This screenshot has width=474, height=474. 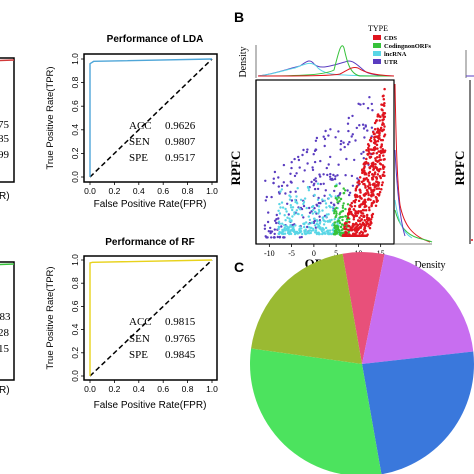 I want to click on roc-left-top-xlabel-tail: R), so click(x=5, y=196).